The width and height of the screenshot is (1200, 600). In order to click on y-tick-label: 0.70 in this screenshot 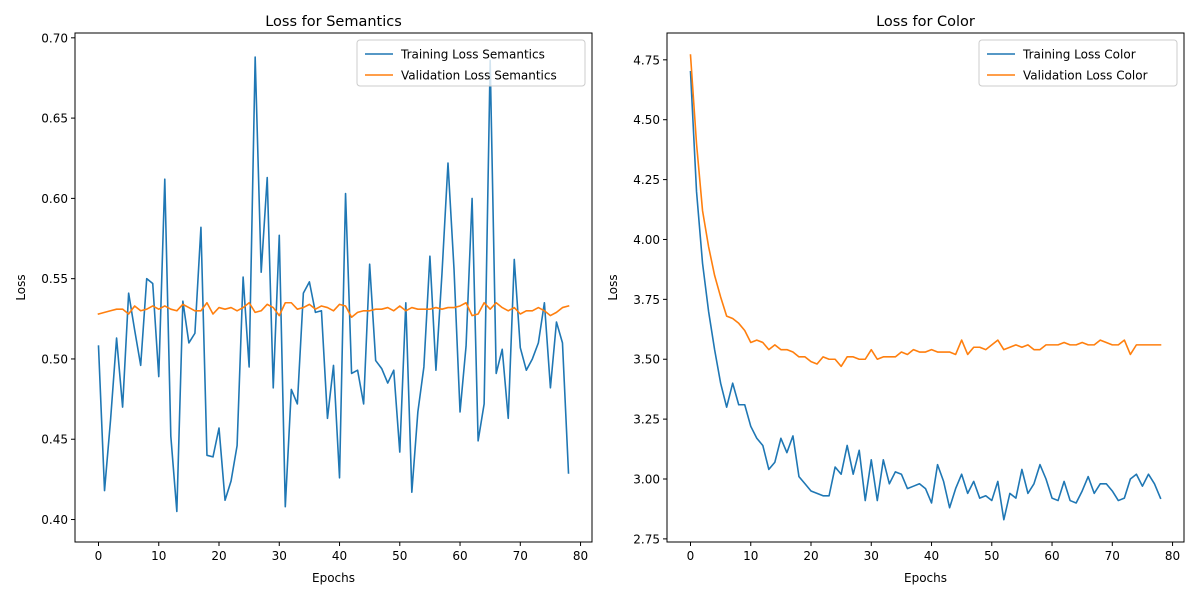, I will do `click(54, 38)`.